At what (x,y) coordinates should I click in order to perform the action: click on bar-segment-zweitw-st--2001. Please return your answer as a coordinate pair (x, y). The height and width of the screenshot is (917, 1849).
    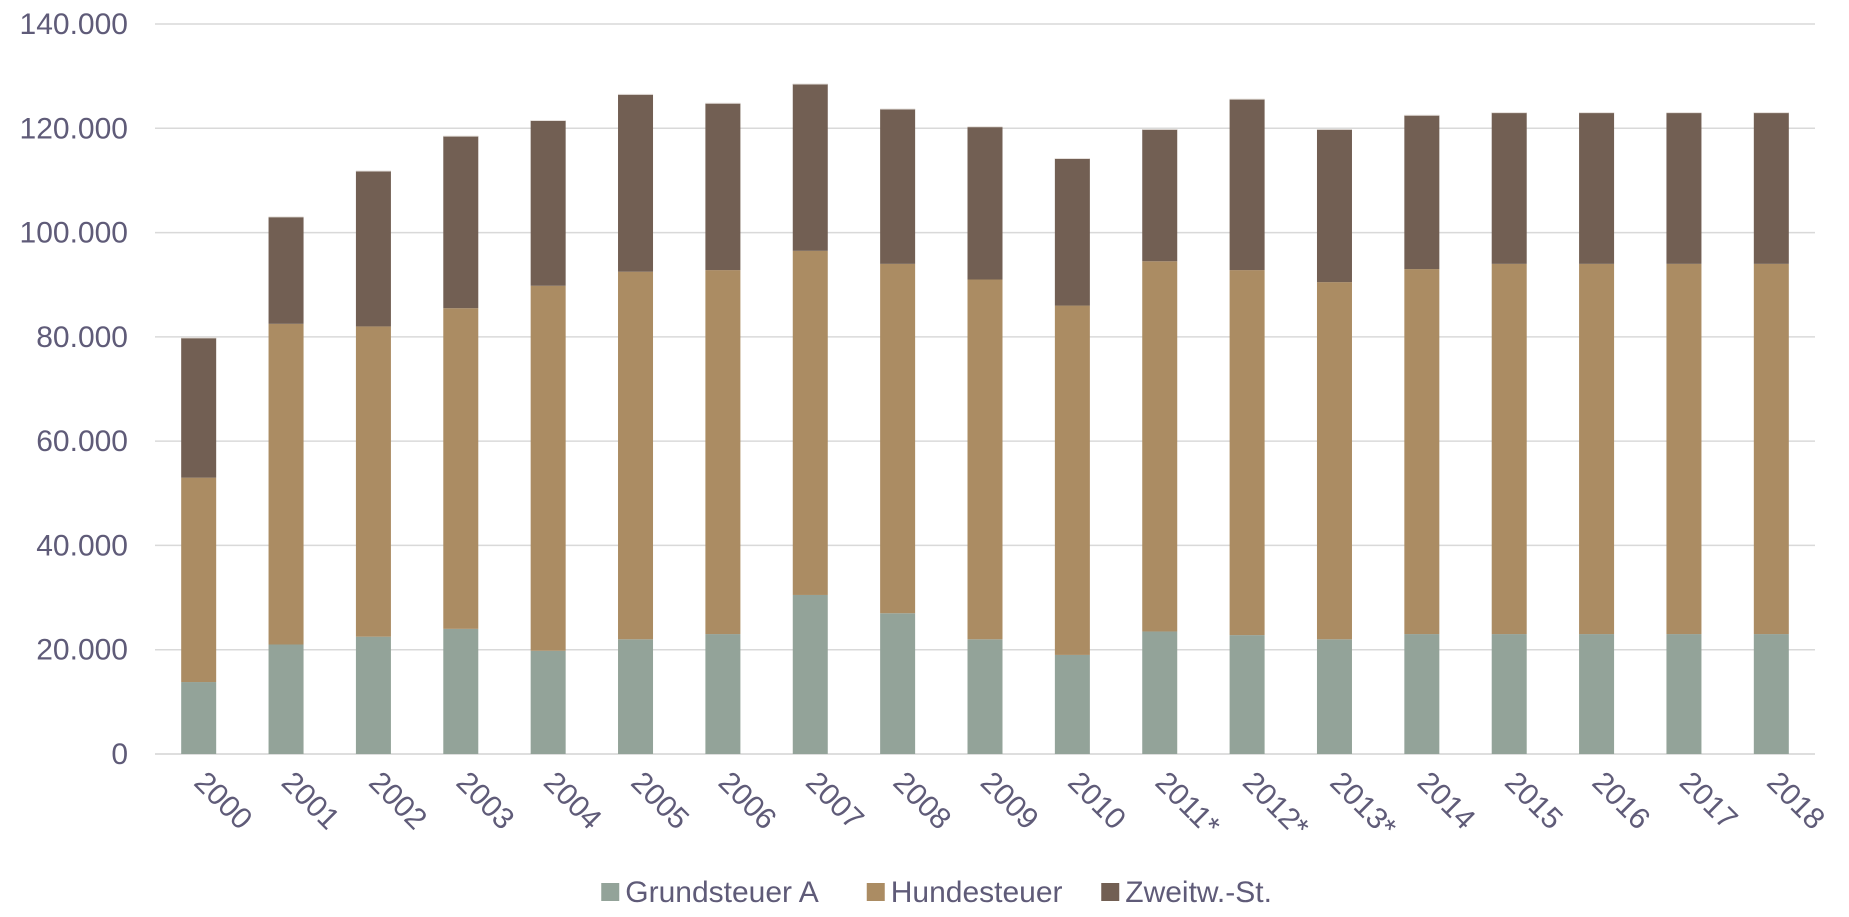
    Looking at the image, I should click on (286, 270).